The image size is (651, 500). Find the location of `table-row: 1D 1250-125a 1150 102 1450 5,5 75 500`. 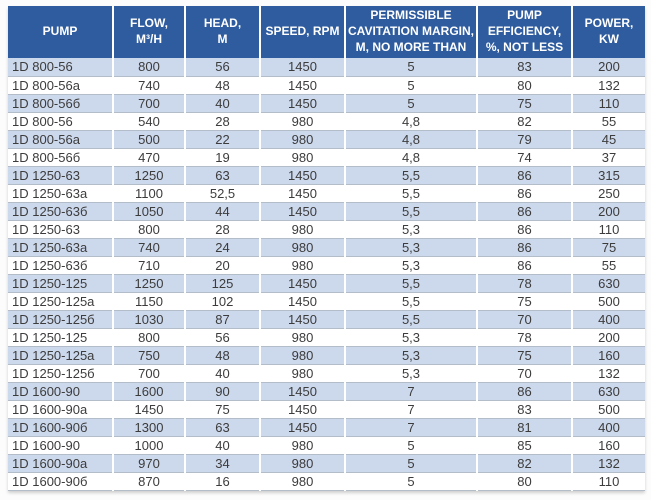

table-row: 1D 1250-125a 1150 102 1450 5,5 75 500 is located at coordinates (326, 301).